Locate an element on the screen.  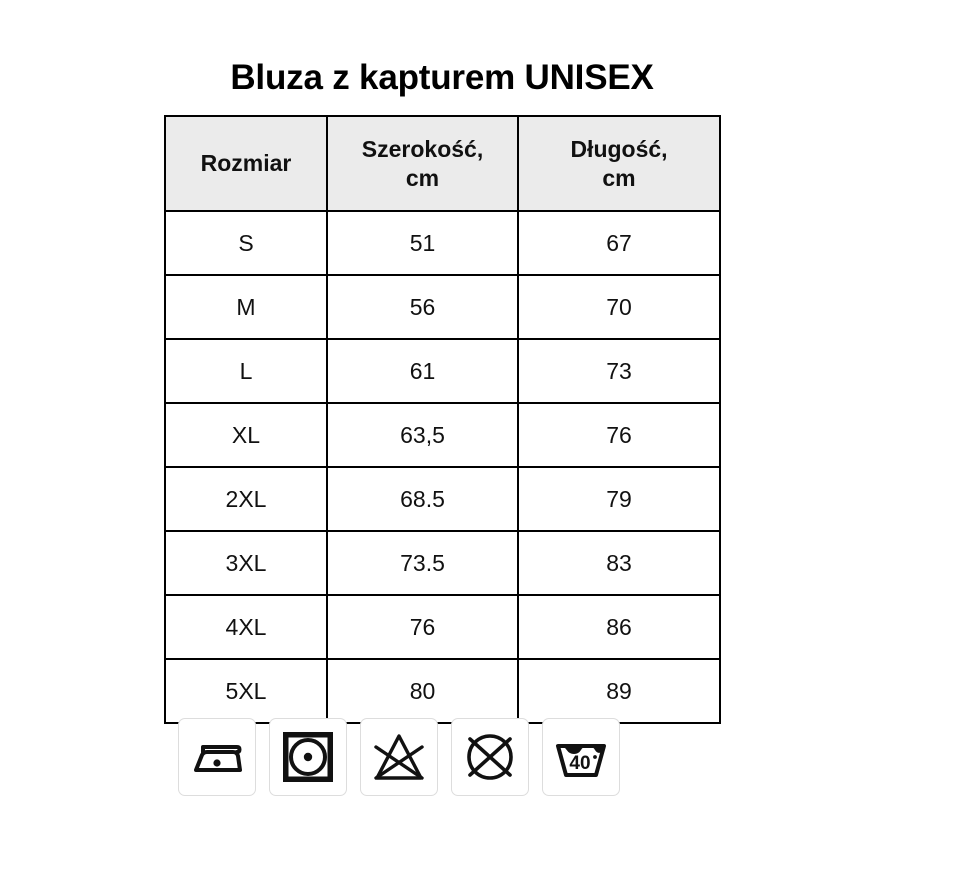
cell-size: 3XL is located at coordinates (246, 563).